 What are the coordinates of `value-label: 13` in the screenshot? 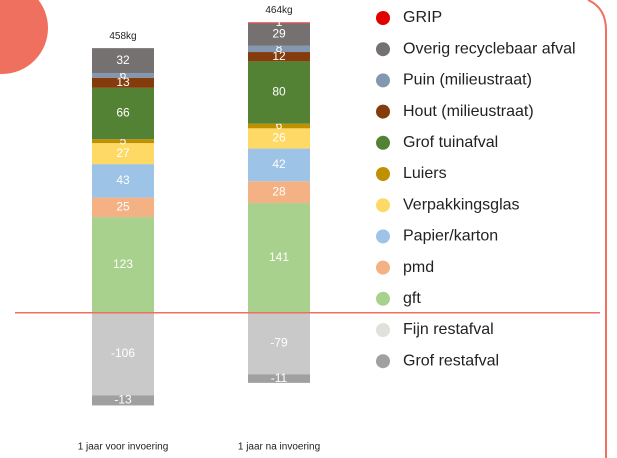 It's located at (123, 82).